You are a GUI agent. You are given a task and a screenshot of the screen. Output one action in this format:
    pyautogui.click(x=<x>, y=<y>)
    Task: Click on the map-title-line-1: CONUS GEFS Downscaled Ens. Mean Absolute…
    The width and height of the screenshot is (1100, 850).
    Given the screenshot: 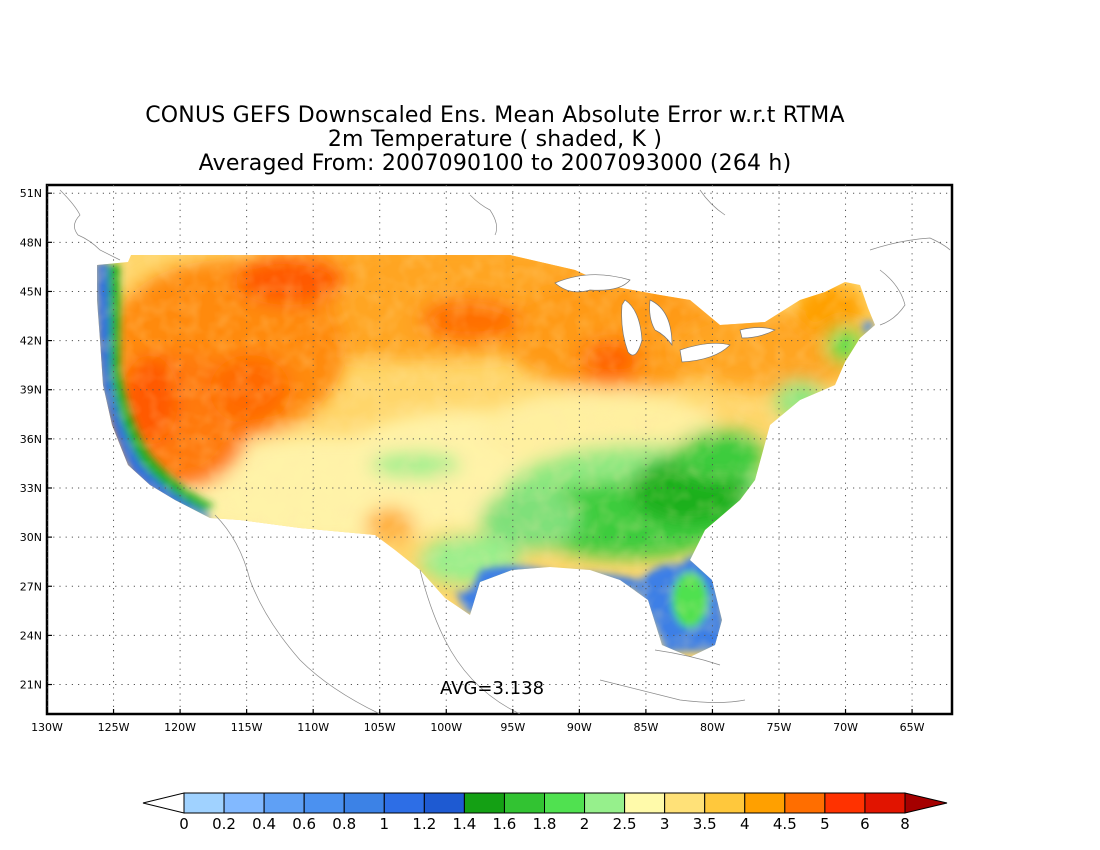 What is the action you would take?
    pyautogui.click(x=495, y=115)
    